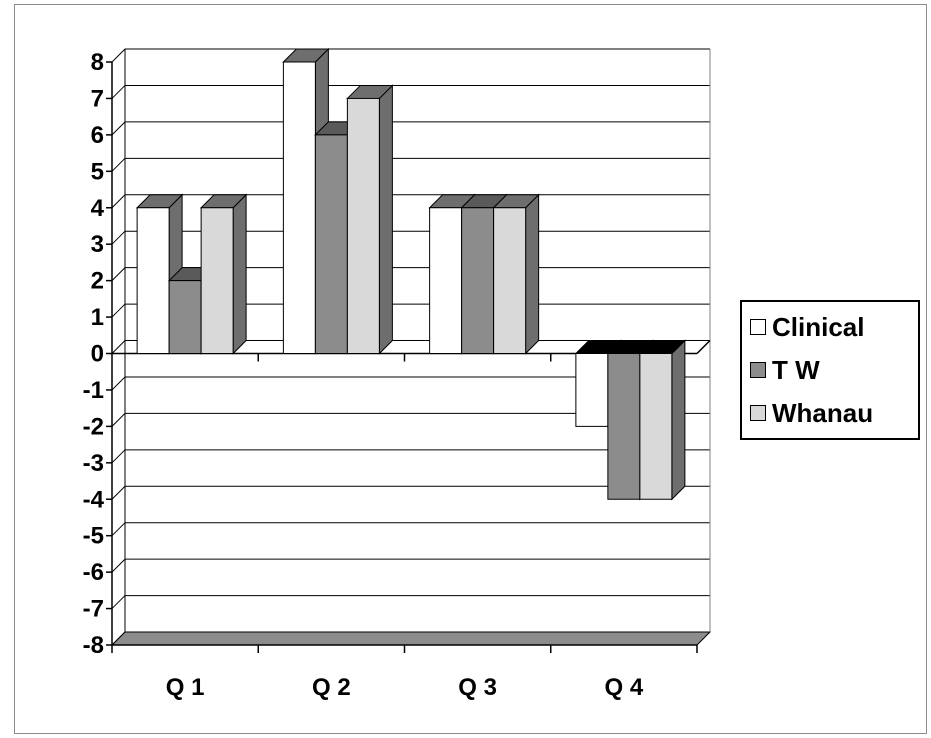  What do you see at coordinates (97, 62) in the screenshot?
I see `y-tick-label: 8` at bounding box center [97, 62].